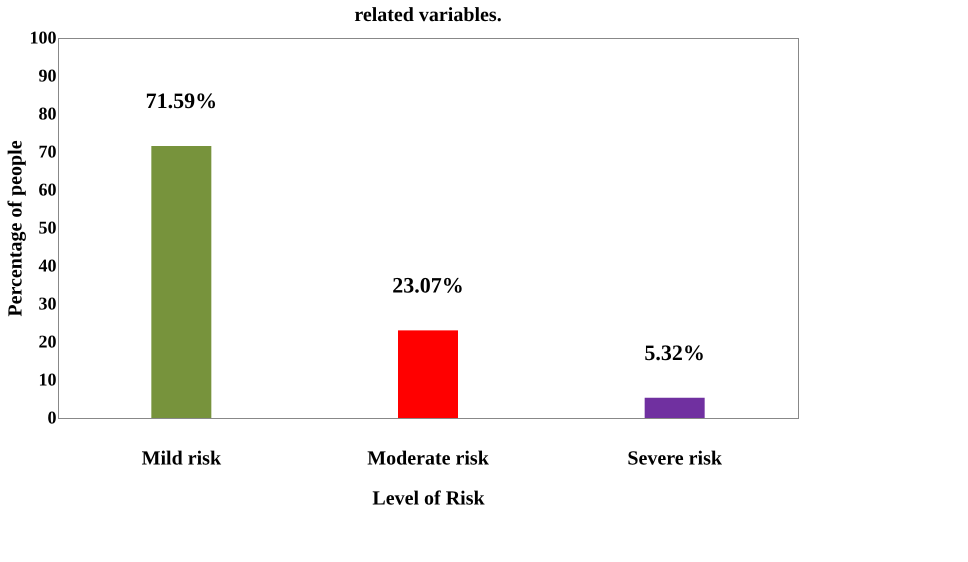 This screenshot has height=562, width=968. What do you see at coordinates (15, 228) in the screenshot?
I see `y-axis-title: Percentage of people` at bounding box center [15, 228].